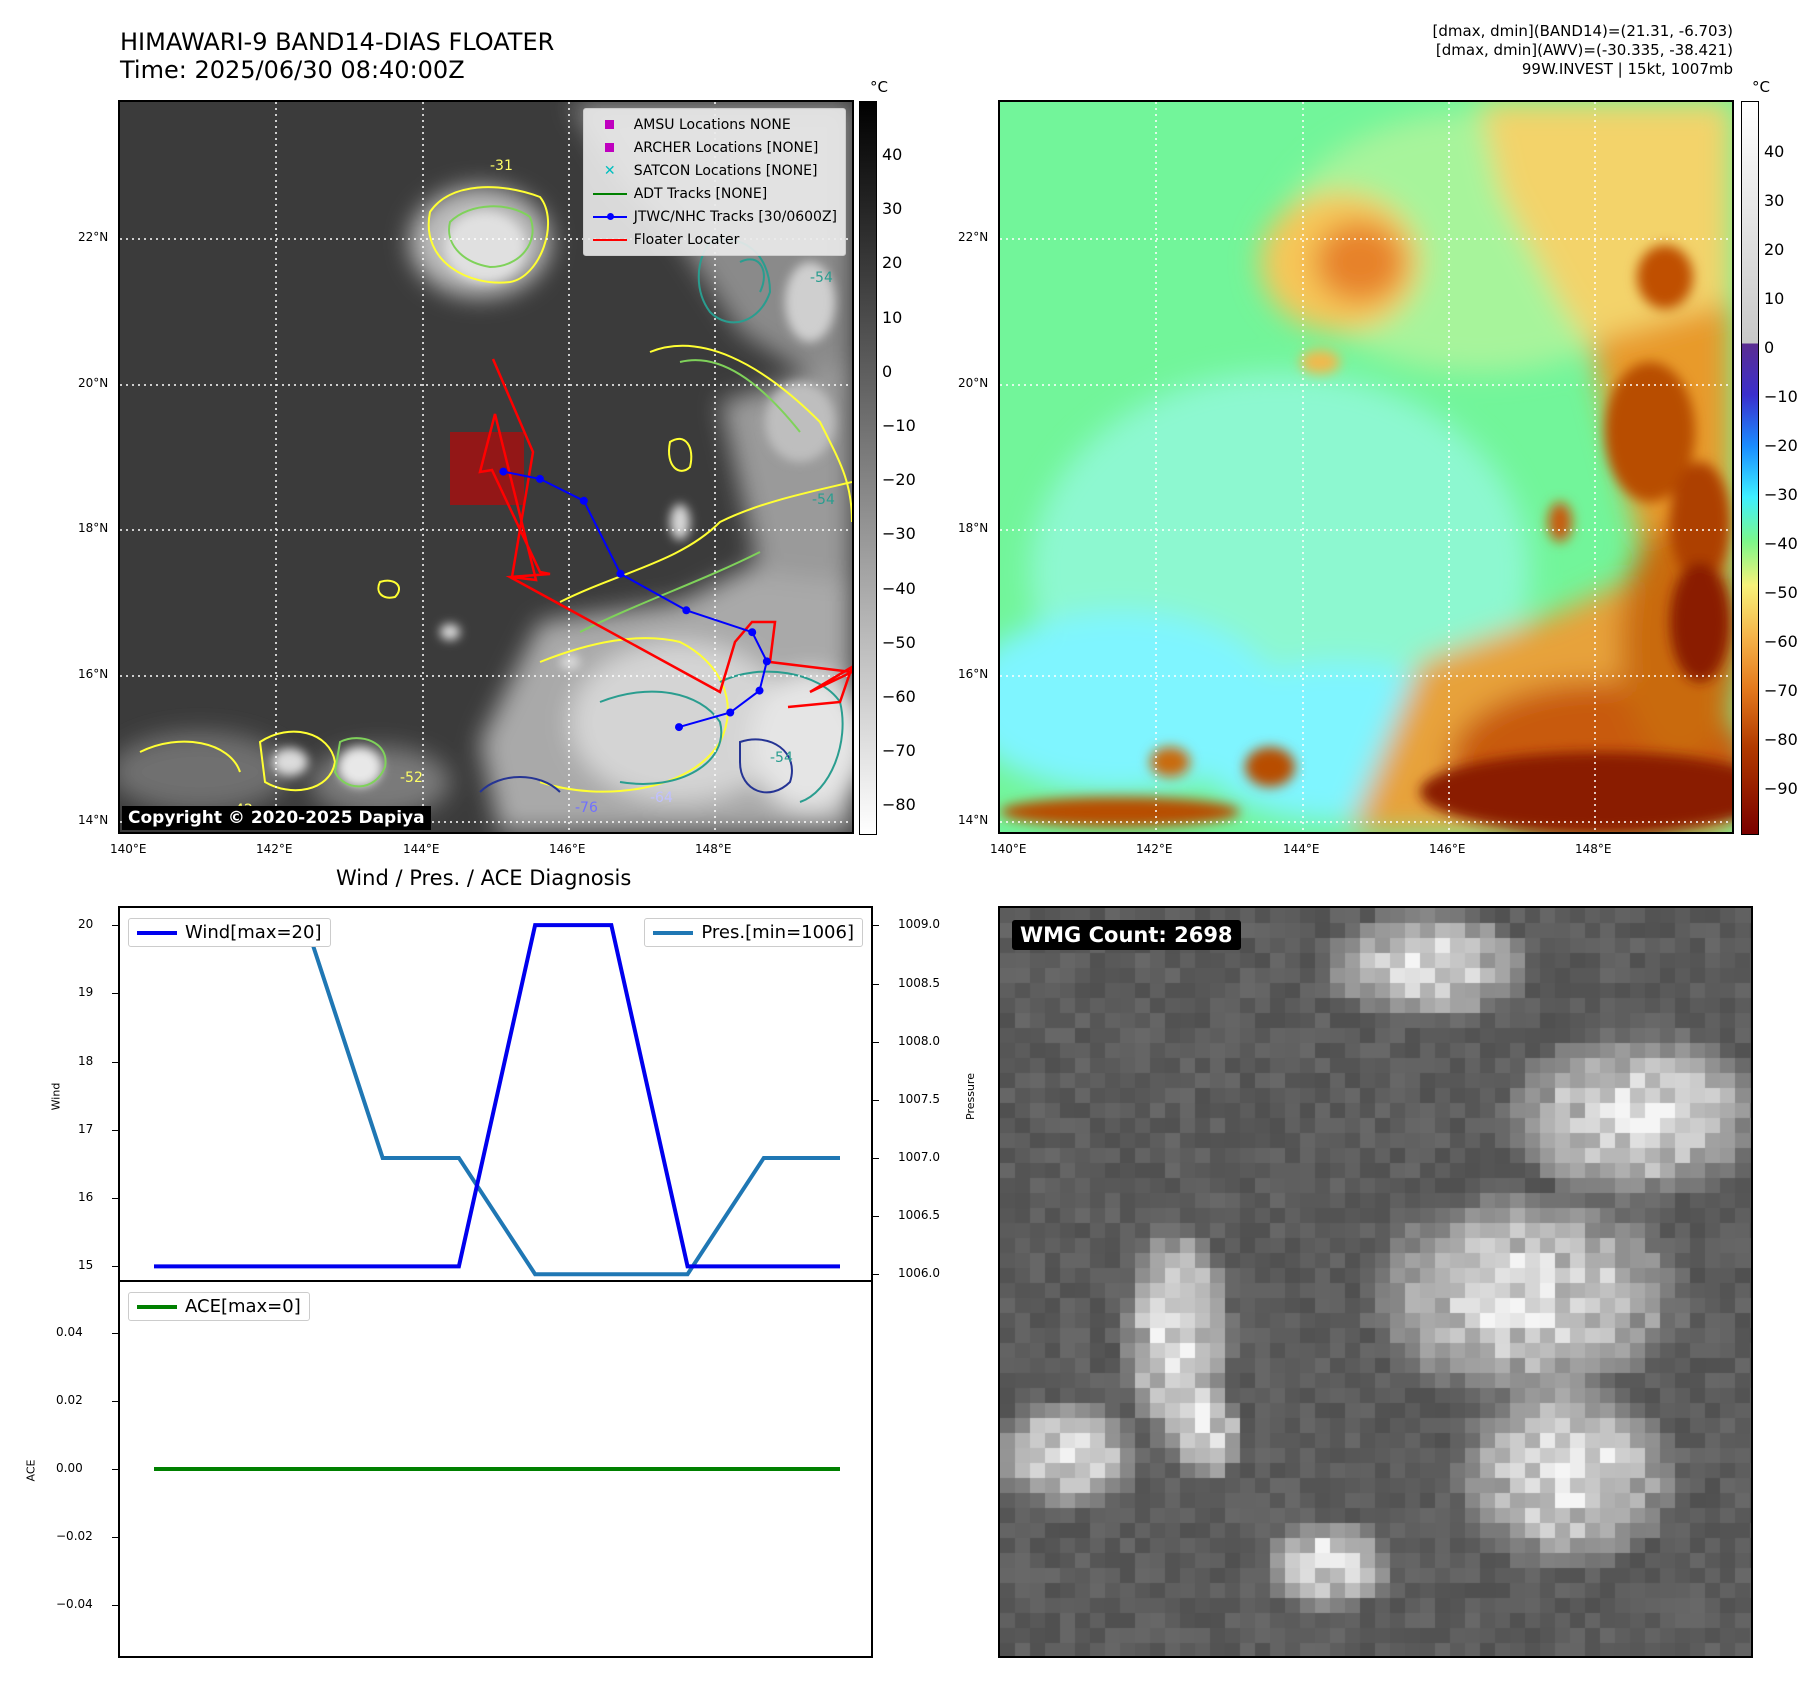  I want to click on contour-label: -31, so click(501, 166).